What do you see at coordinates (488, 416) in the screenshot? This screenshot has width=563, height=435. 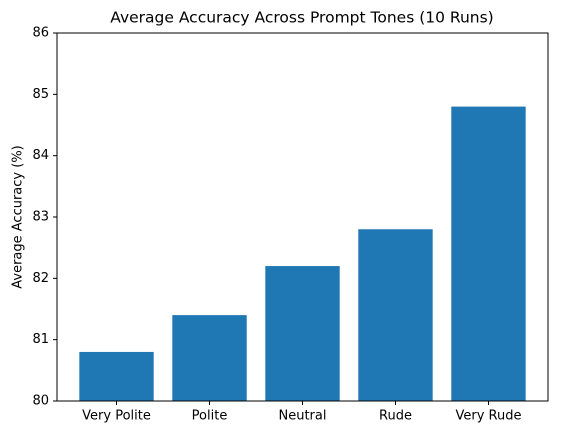 I see `x-tick-label: Very Rude` at bounding box center [488, 416].